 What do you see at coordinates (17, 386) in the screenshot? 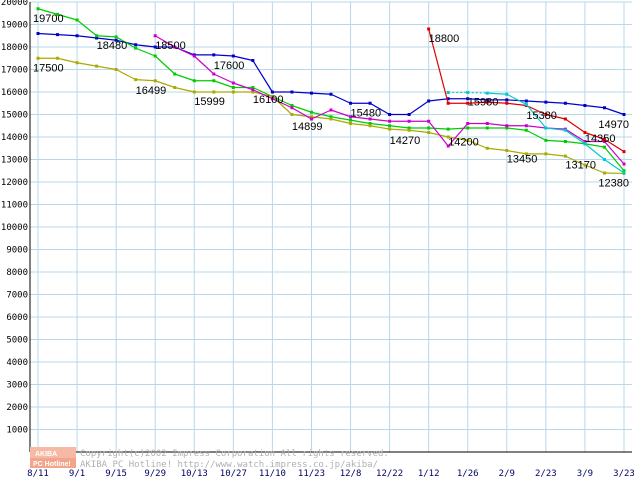
I see `y-tick-label: 3000` at bounding box center [17, 386].